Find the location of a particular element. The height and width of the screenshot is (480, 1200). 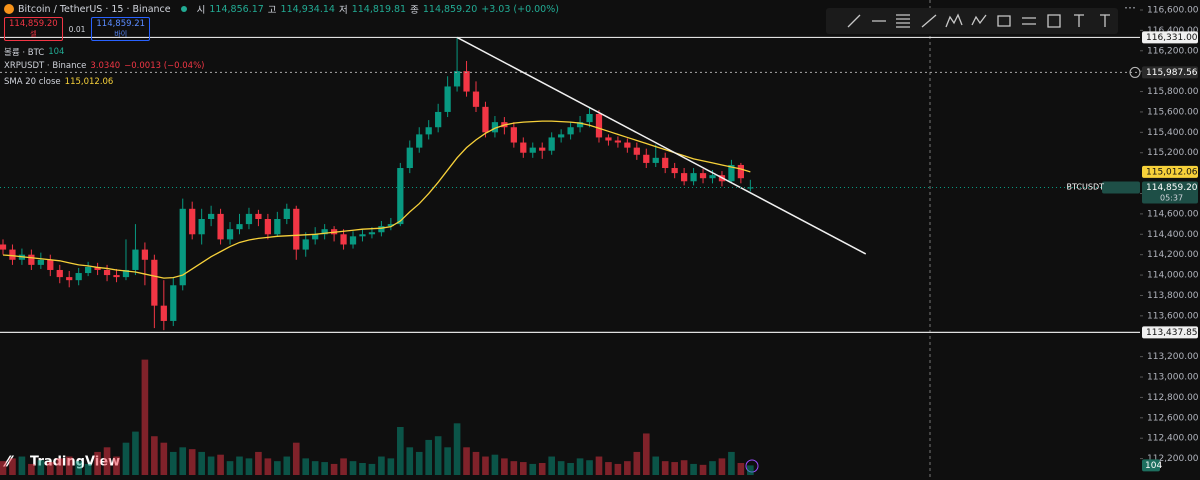

toolbar is located at coordinates (972, 21).